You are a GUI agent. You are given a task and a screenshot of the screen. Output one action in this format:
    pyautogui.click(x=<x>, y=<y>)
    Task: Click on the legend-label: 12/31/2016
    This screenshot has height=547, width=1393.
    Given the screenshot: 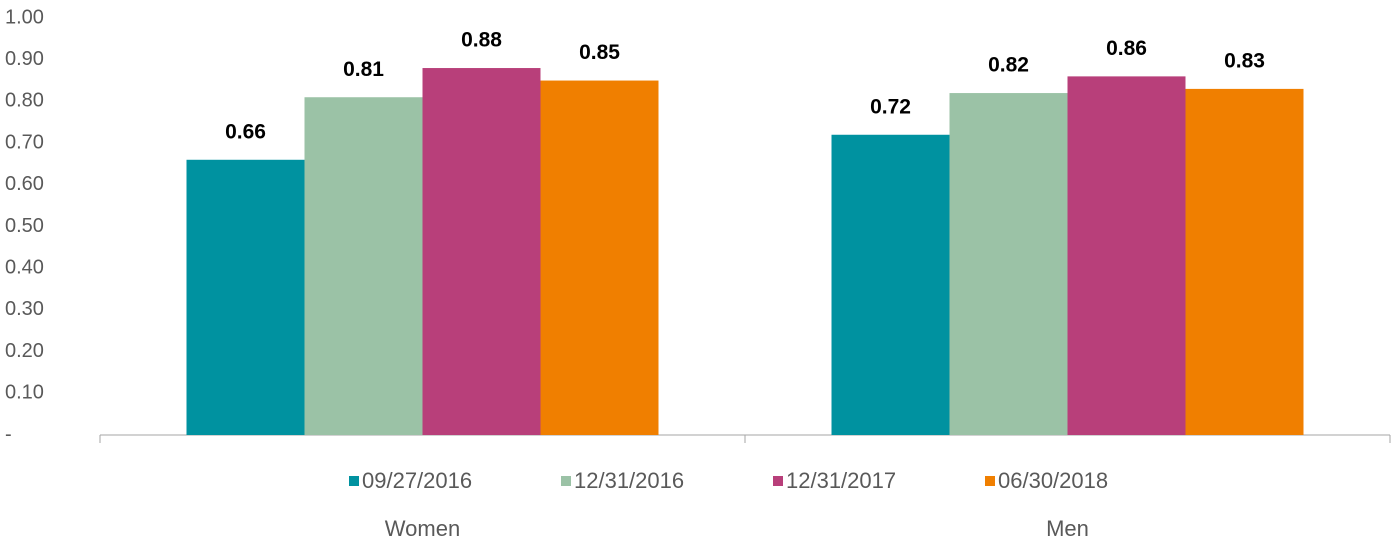 What is the action you would take?
    pyautogui.click(x=629, y=480)
    